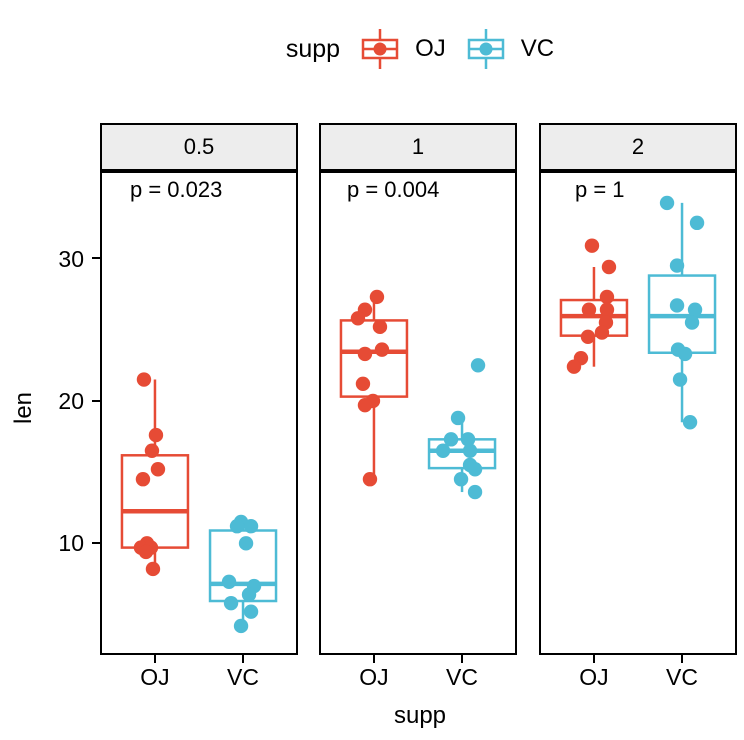  What do you see at coordinates (510, 49) in the screenshot?
I see `legend-item-vc: VC` at bounding box center [510, 49].